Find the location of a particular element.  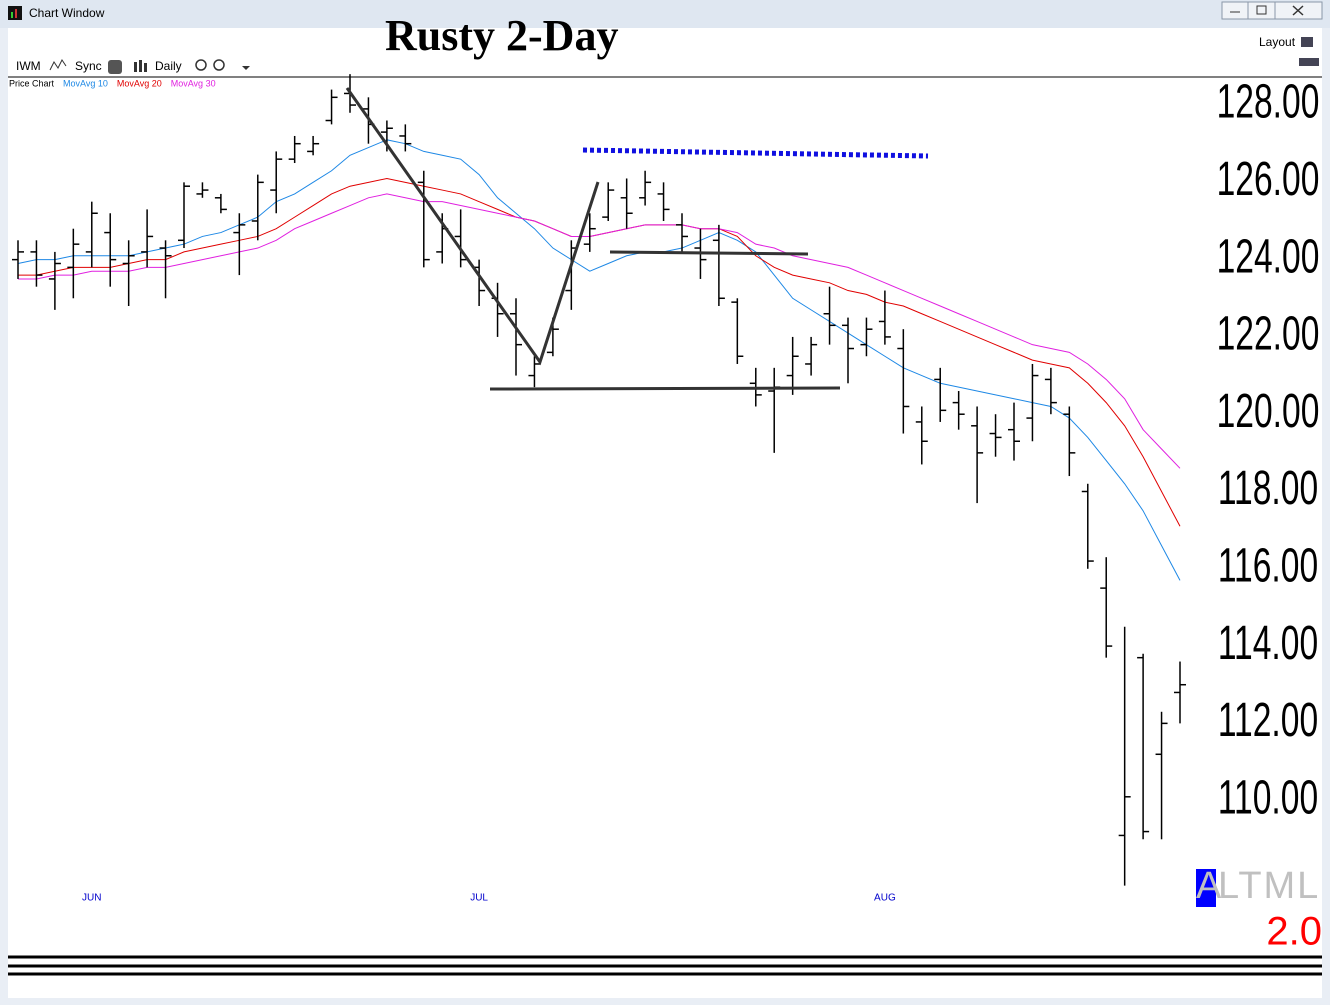

chart-type-icon is located at coordinates (58, 65).